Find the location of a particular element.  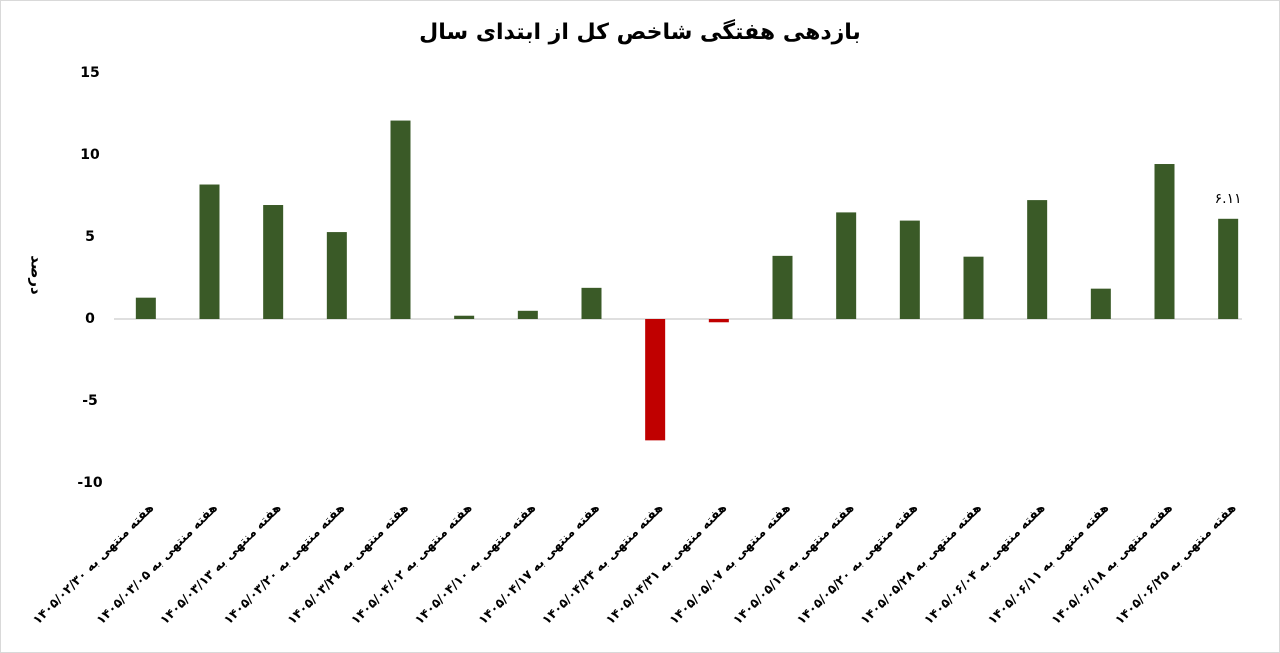

y-tick-label: -10 is located at coordinates (90, 483).